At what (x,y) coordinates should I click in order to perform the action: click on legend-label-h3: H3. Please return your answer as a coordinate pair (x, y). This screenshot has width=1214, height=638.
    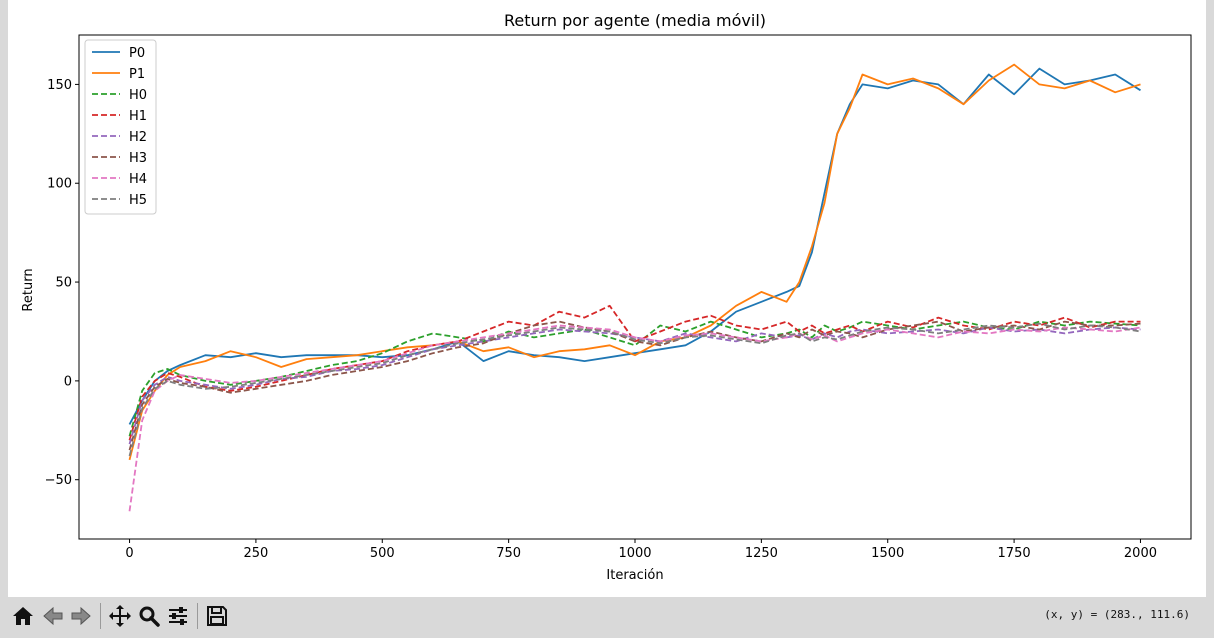
    Looking at the image, I should click on (138, 158).